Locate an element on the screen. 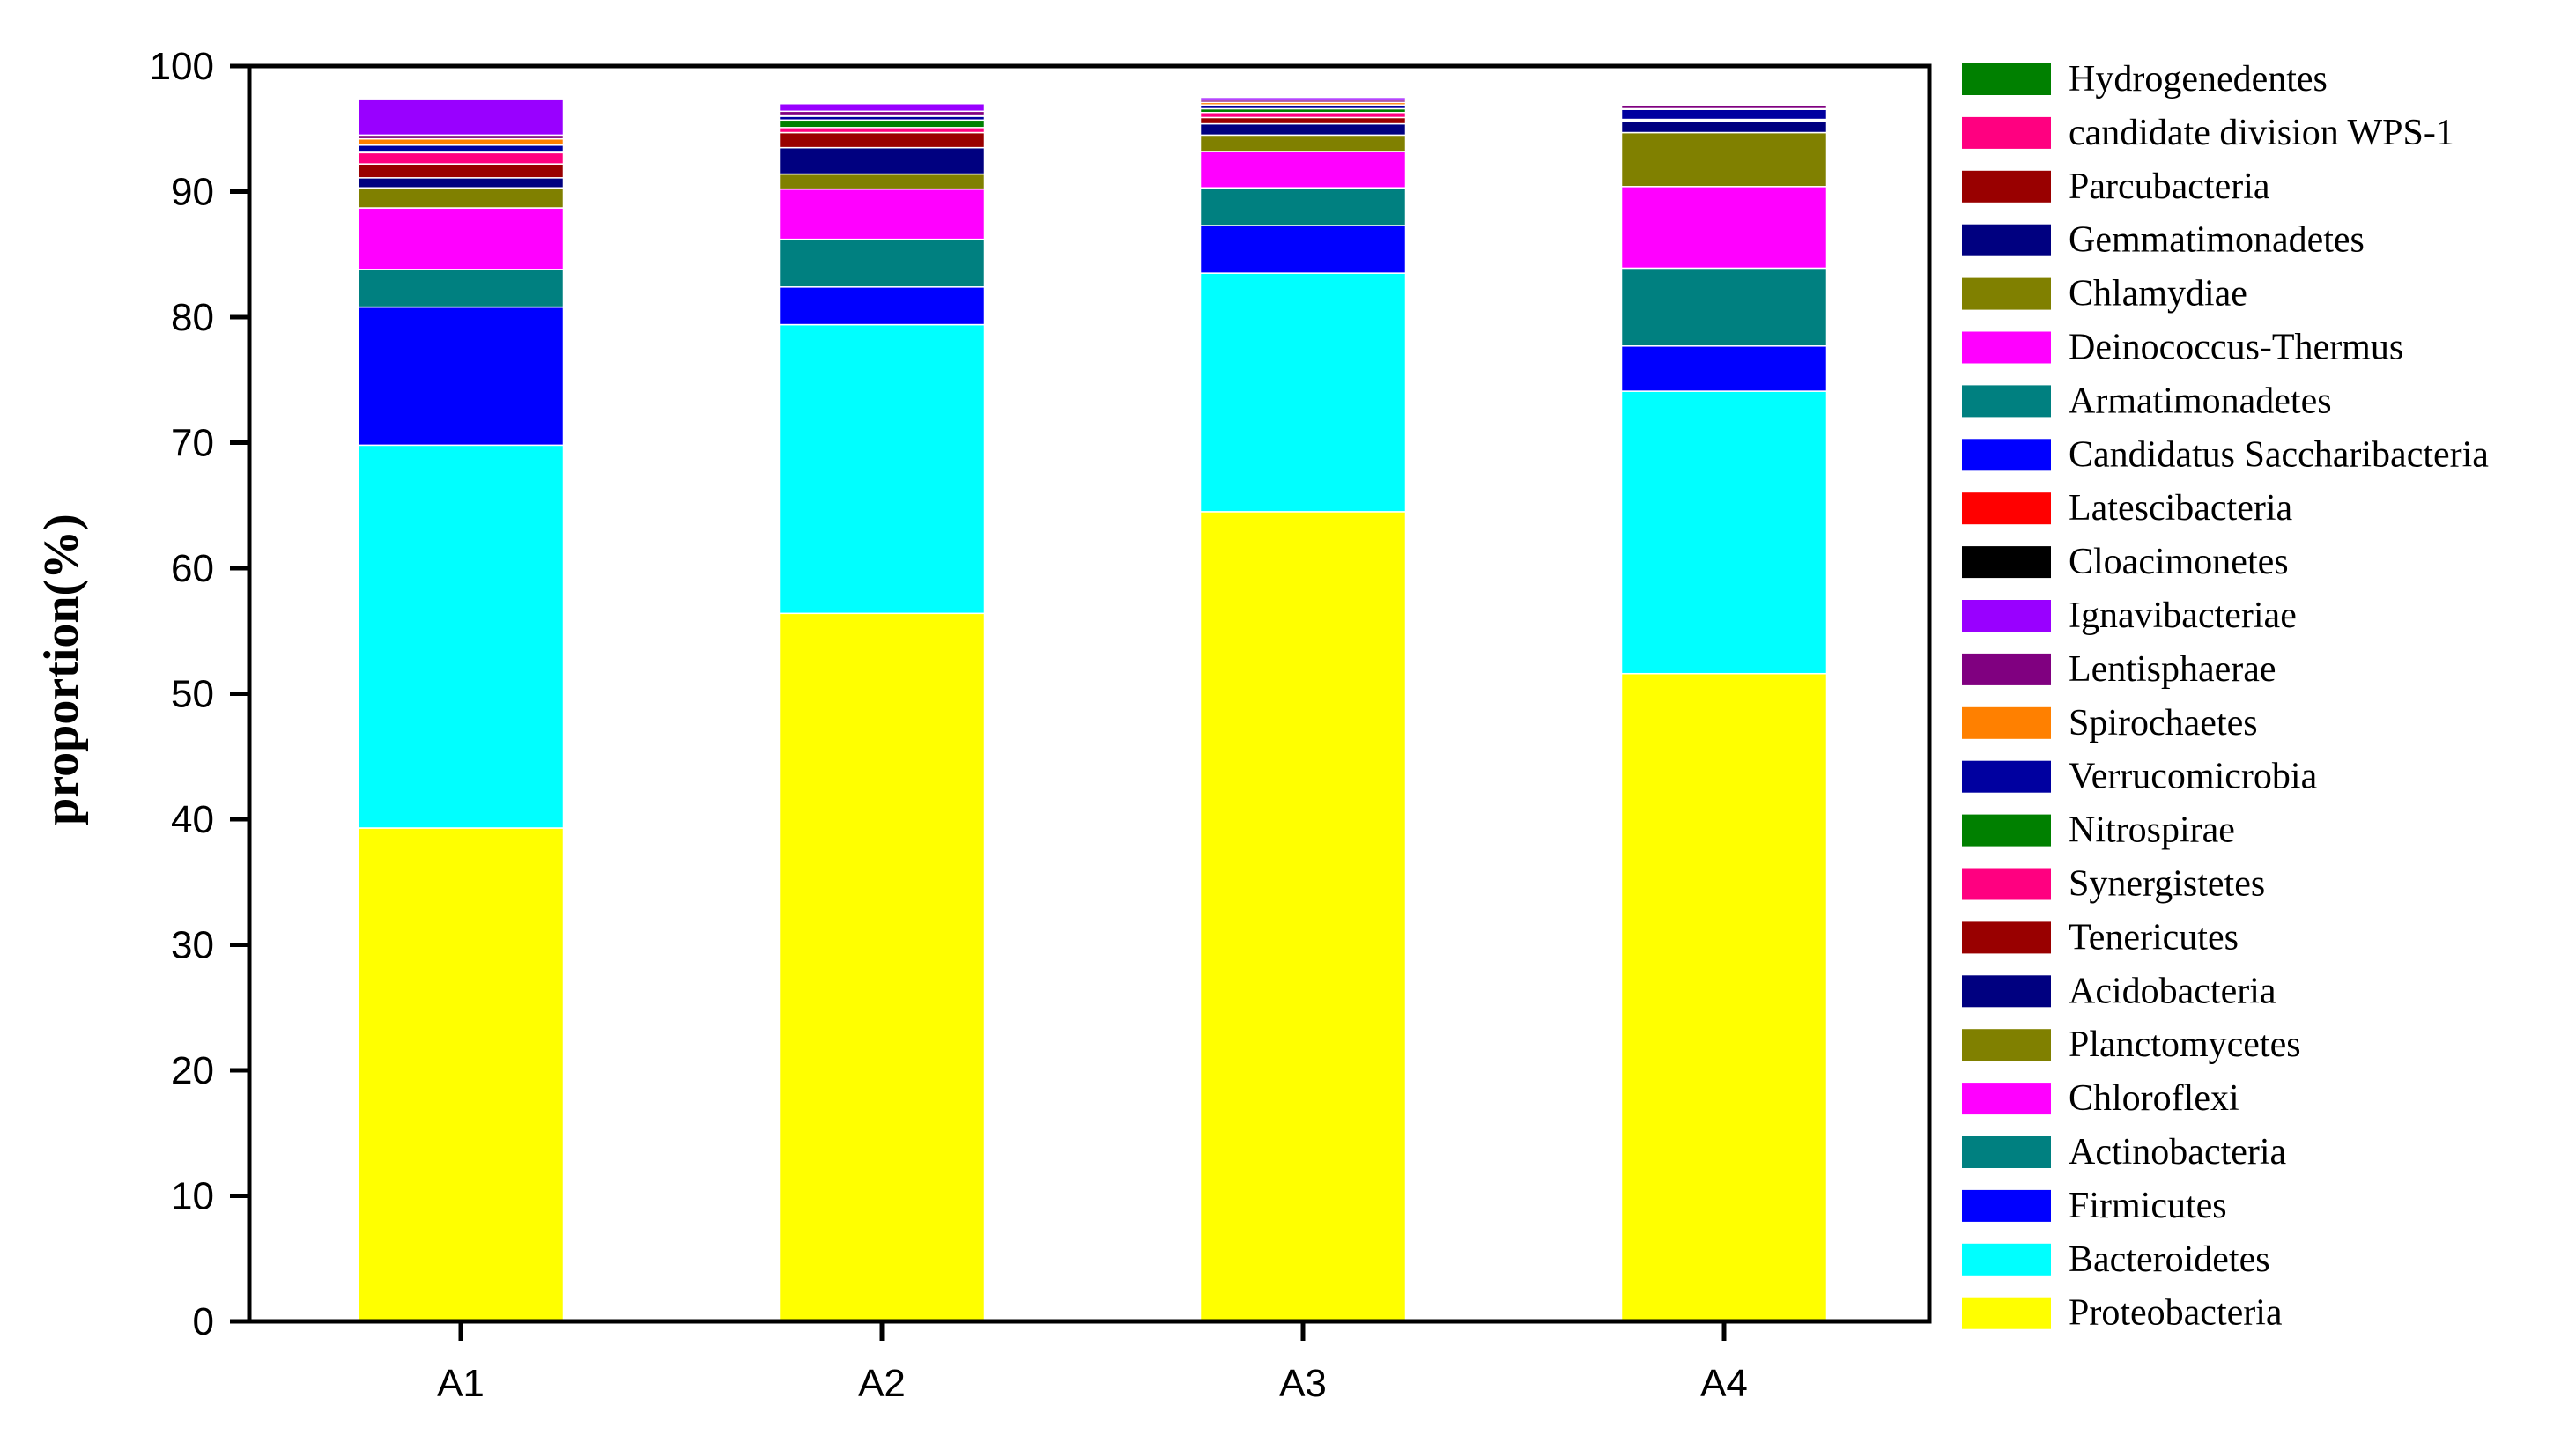  legend-label: Chloroflexi is located at coordinates (2154, 1098).